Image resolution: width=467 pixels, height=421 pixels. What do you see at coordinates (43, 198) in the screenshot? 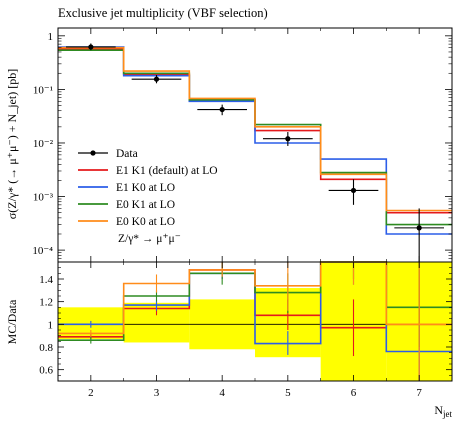
I see `y-tick-label: 10⁻³` at bounding box center [43, 198].